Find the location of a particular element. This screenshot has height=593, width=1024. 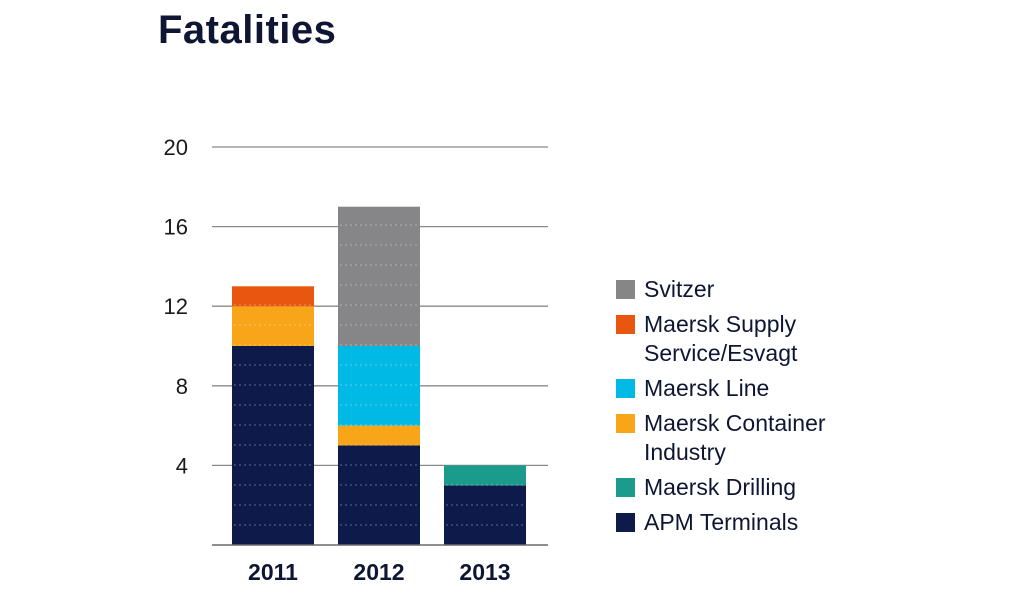

legend-label: Maersk Line is located at coordinates (707, 388).